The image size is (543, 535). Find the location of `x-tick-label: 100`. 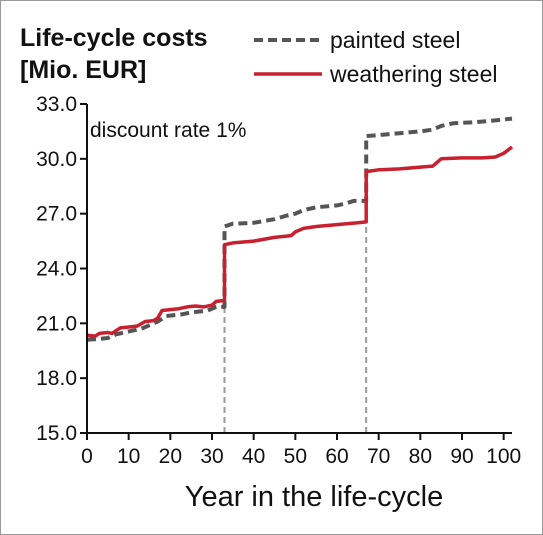

x-tick-label: 100 is located at coordinates (503, 456).